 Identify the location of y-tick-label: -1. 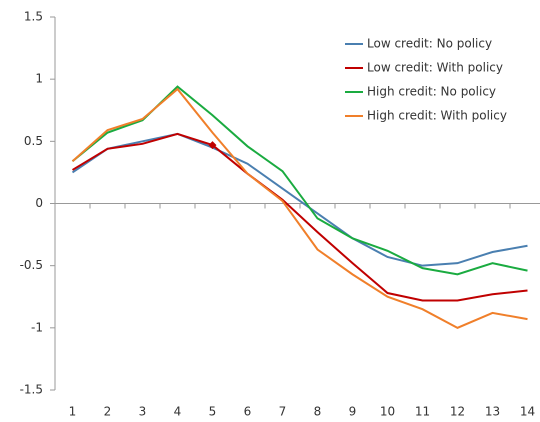
(37, 327).